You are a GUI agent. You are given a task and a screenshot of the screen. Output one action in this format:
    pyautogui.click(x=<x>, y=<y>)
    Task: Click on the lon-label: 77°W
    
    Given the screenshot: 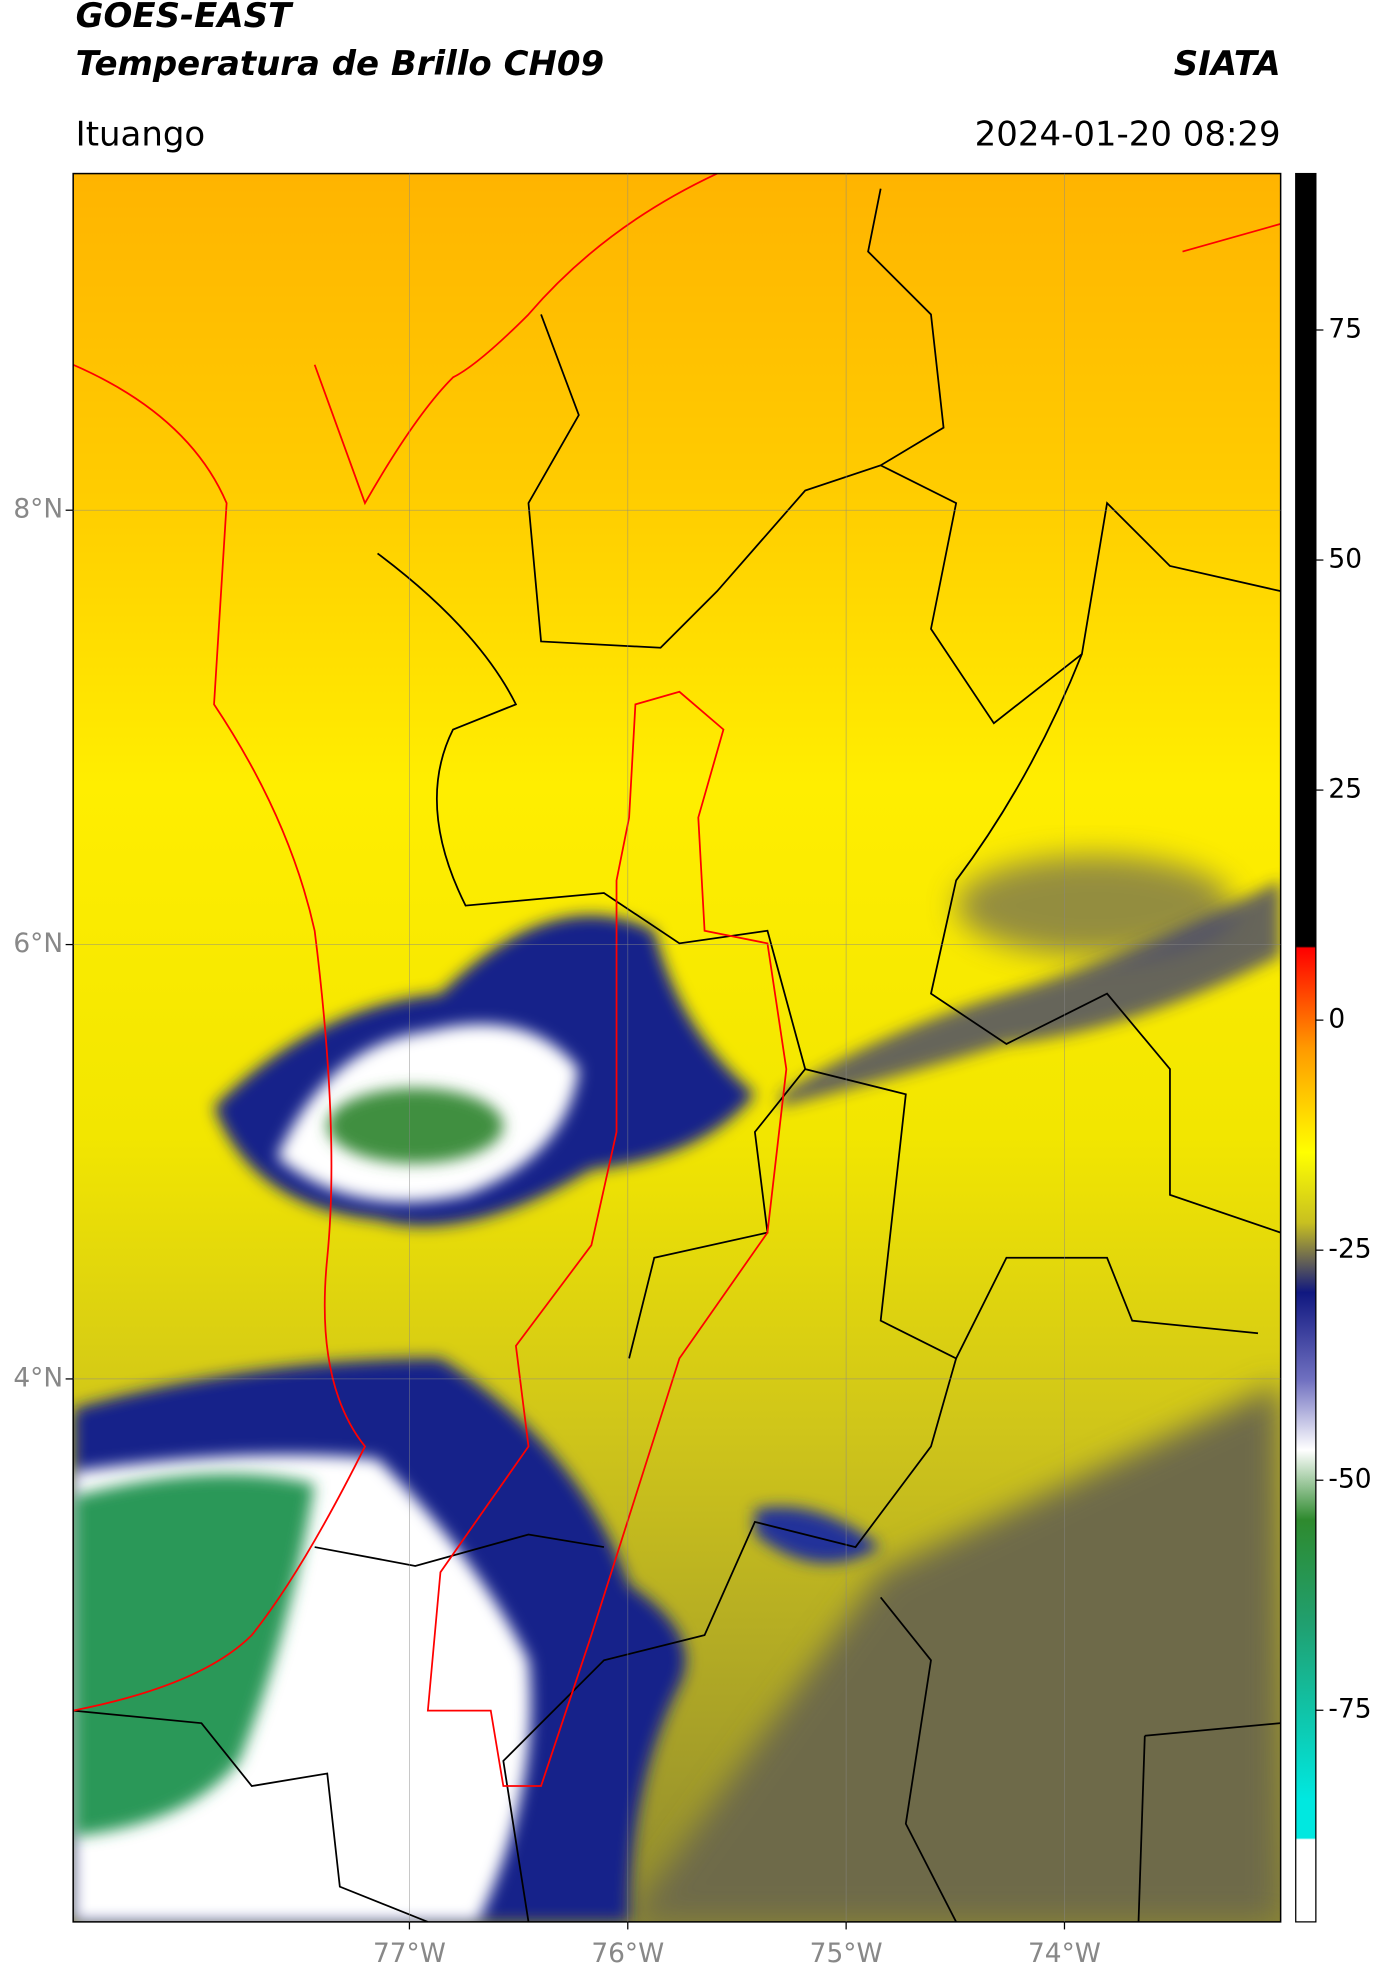 What is the action you would take?
    pyautogui.click(x=409, y=1953)
    